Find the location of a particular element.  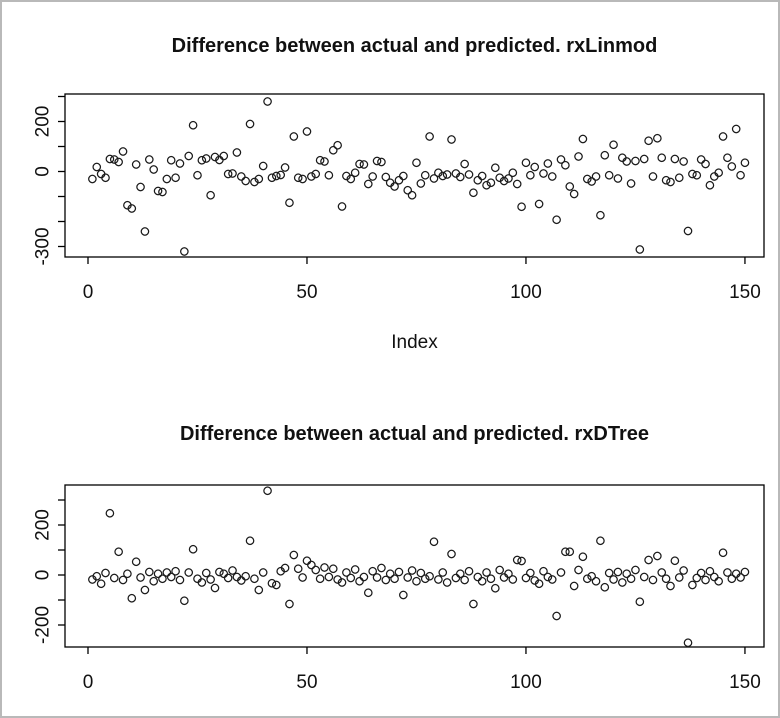

y-tick-label: -300 is located at coordinates (43, 246).